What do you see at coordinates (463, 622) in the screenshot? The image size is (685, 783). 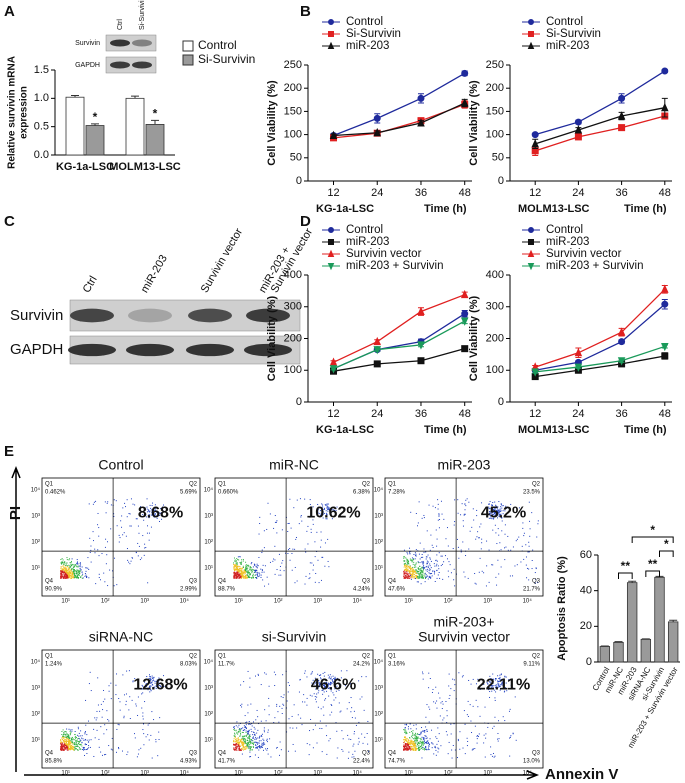 I see `flow-title: miR-203+` at bounding box center [463, 622].